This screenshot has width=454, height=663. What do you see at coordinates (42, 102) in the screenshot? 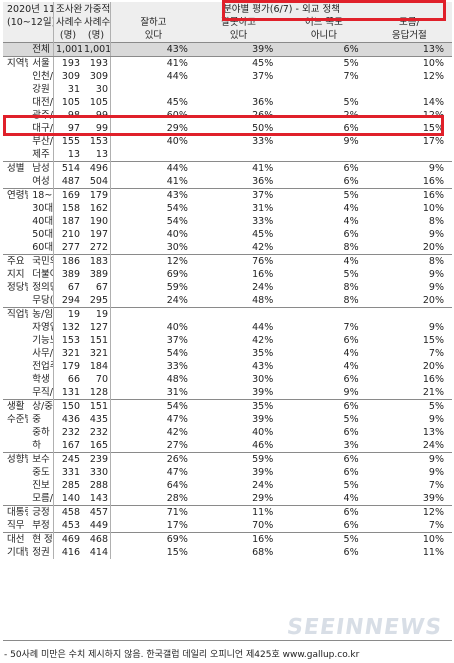
I see `subgroup-label: 대전/세종/충청` at bounding box center [42, 102].